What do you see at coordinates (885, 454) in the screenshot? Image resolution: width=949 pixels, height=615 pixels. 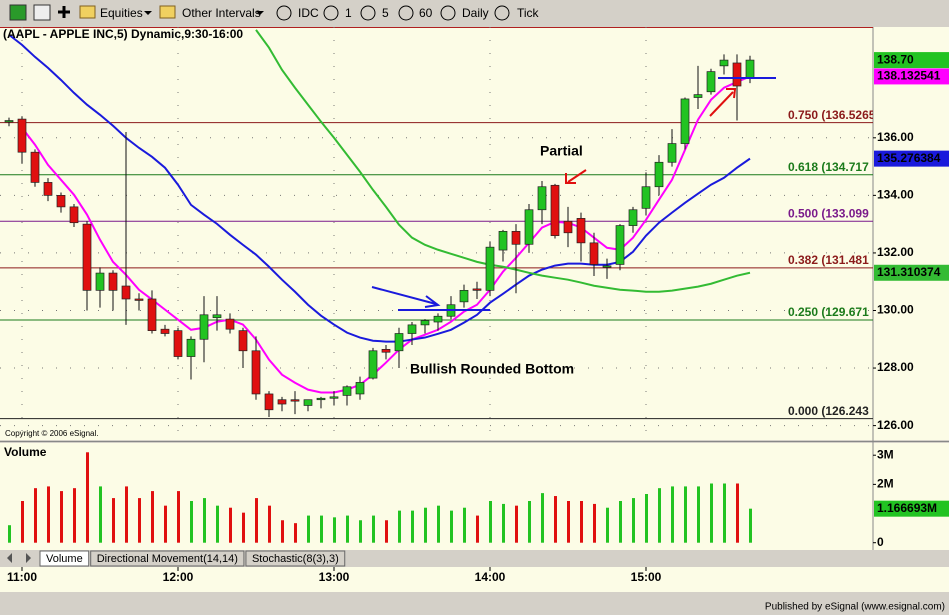 I see `volume-tick-label: 3M` at bounding box center [885, 454].